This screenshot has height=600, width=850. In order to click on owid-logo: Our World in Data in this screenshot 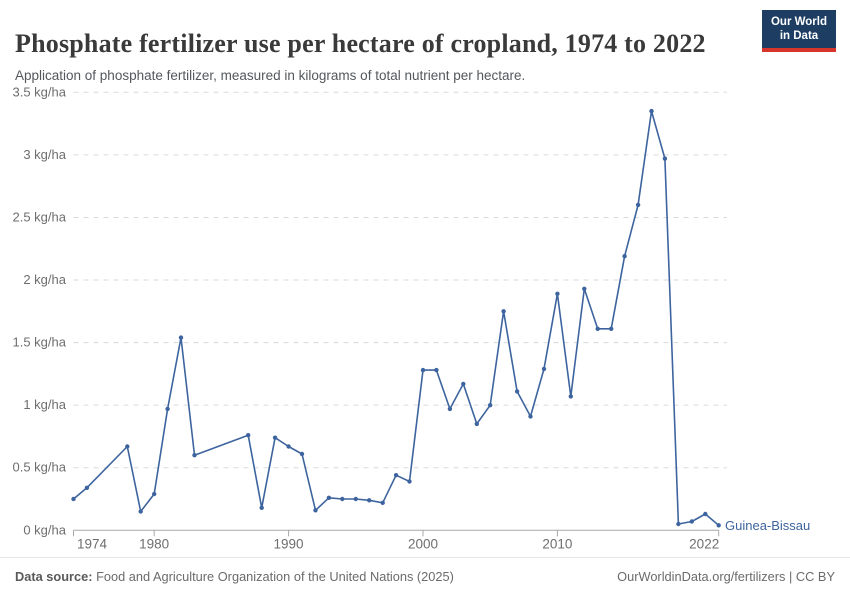, I will do `click(799, 31)`.